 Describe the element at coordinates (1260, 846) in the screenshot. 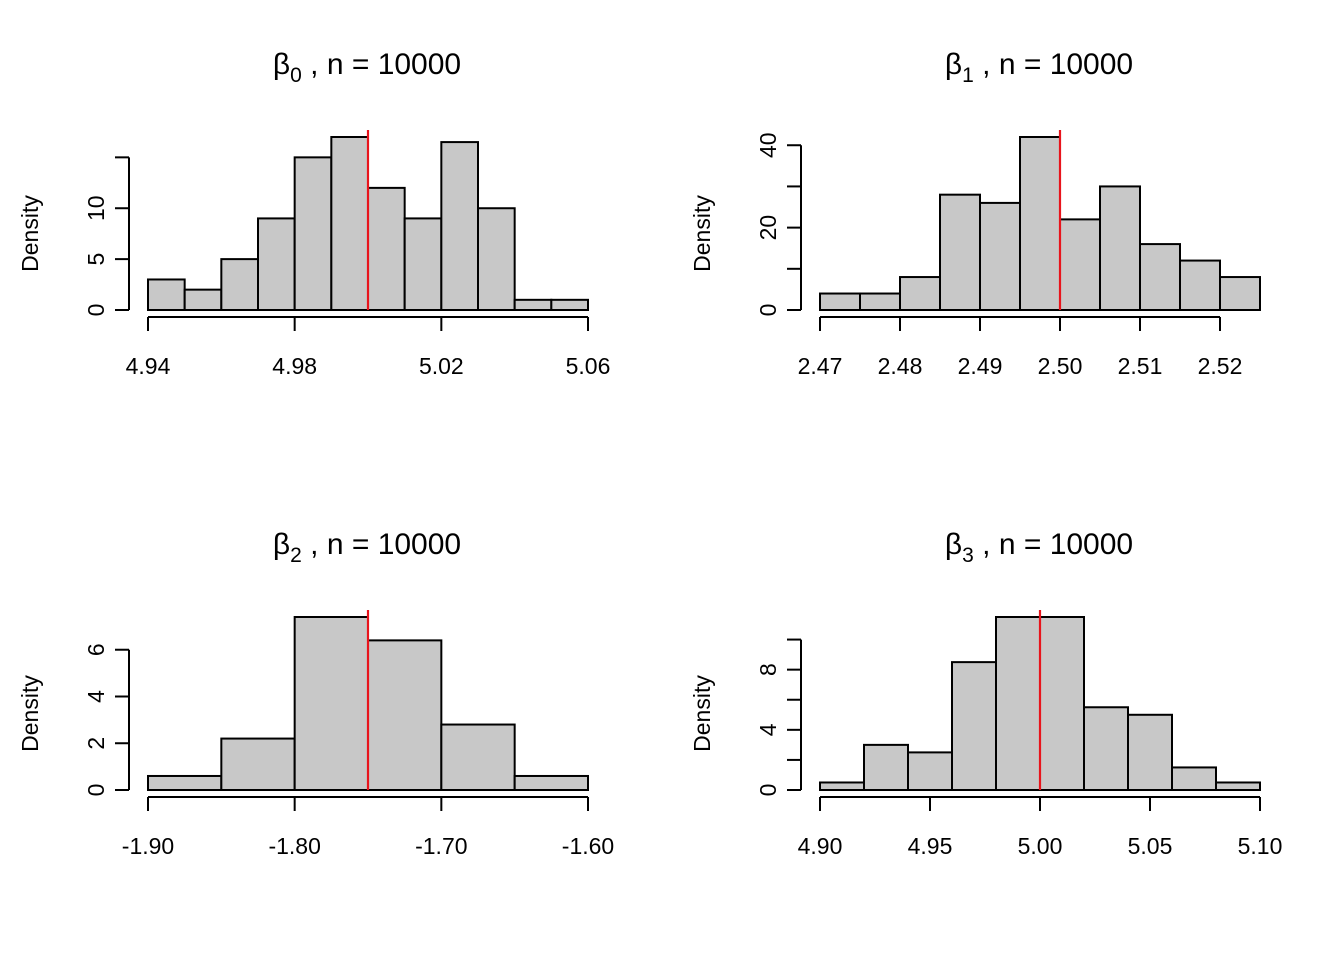

I see `x-tick-label: 5.10` at that location.